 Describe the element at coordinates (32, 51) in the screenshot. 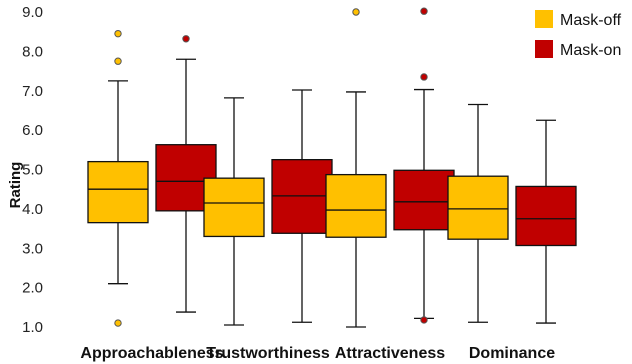

I see `y-tick-label: 8.0` at that location.